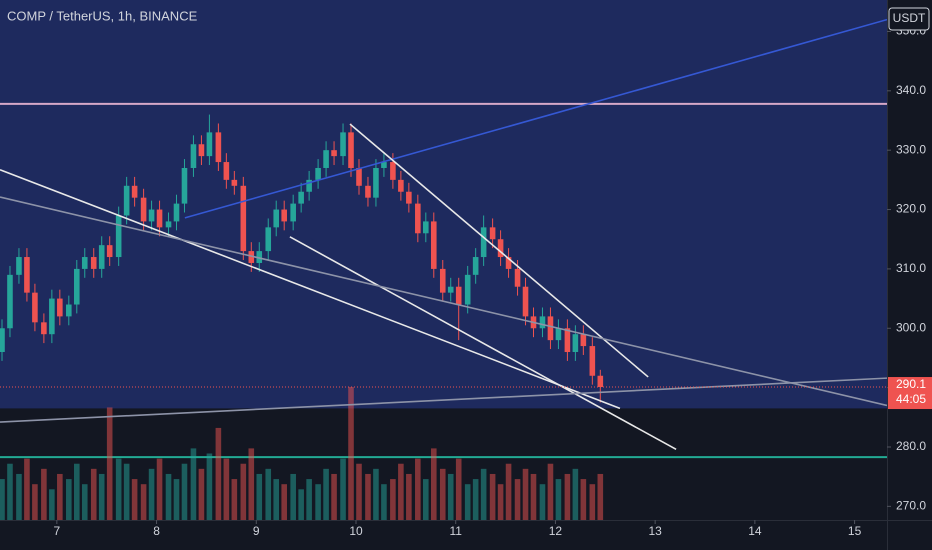 This screenshot has width=932, height=550. I want to click on countdown-label: 44:05, so click(911, 399).